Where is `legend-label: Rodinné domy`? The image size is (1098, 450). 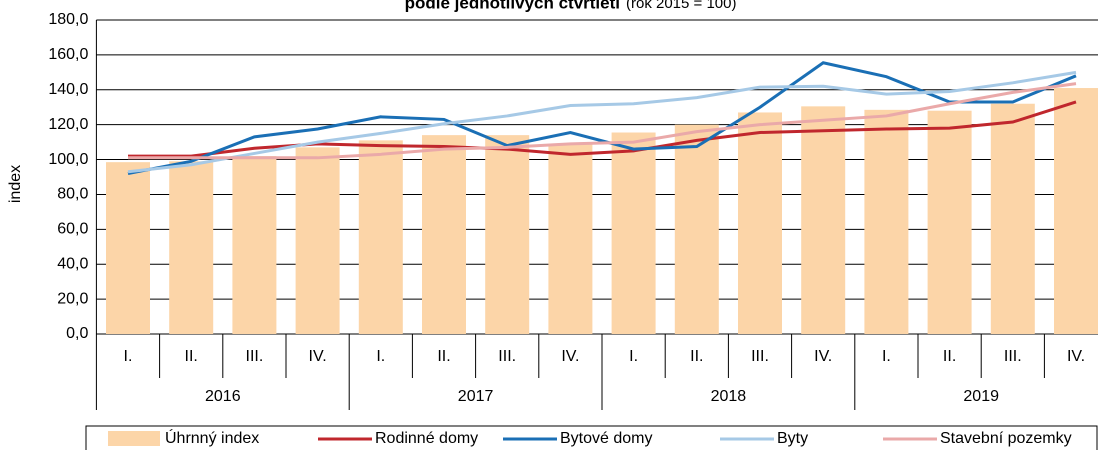 legend-label: Rodinné domy is located at coordinates (426, 438).